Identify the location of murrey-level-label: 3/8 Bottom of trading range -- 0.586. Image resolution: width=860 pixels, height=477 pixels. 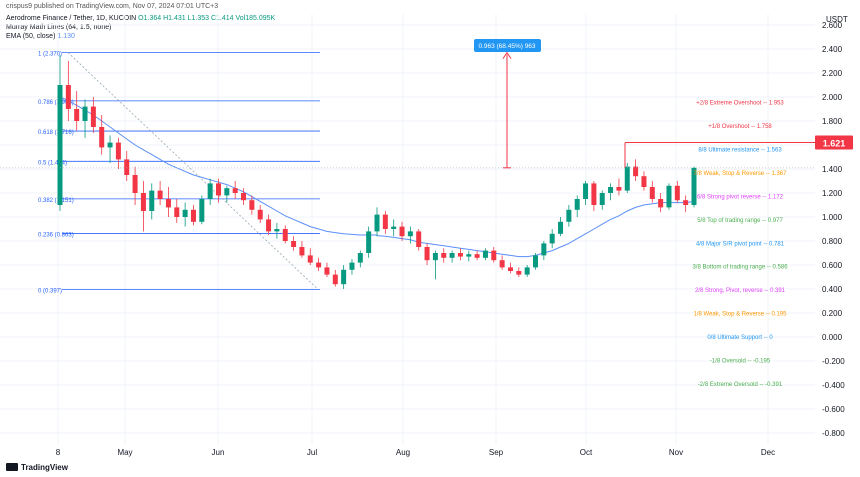
(740, 268).